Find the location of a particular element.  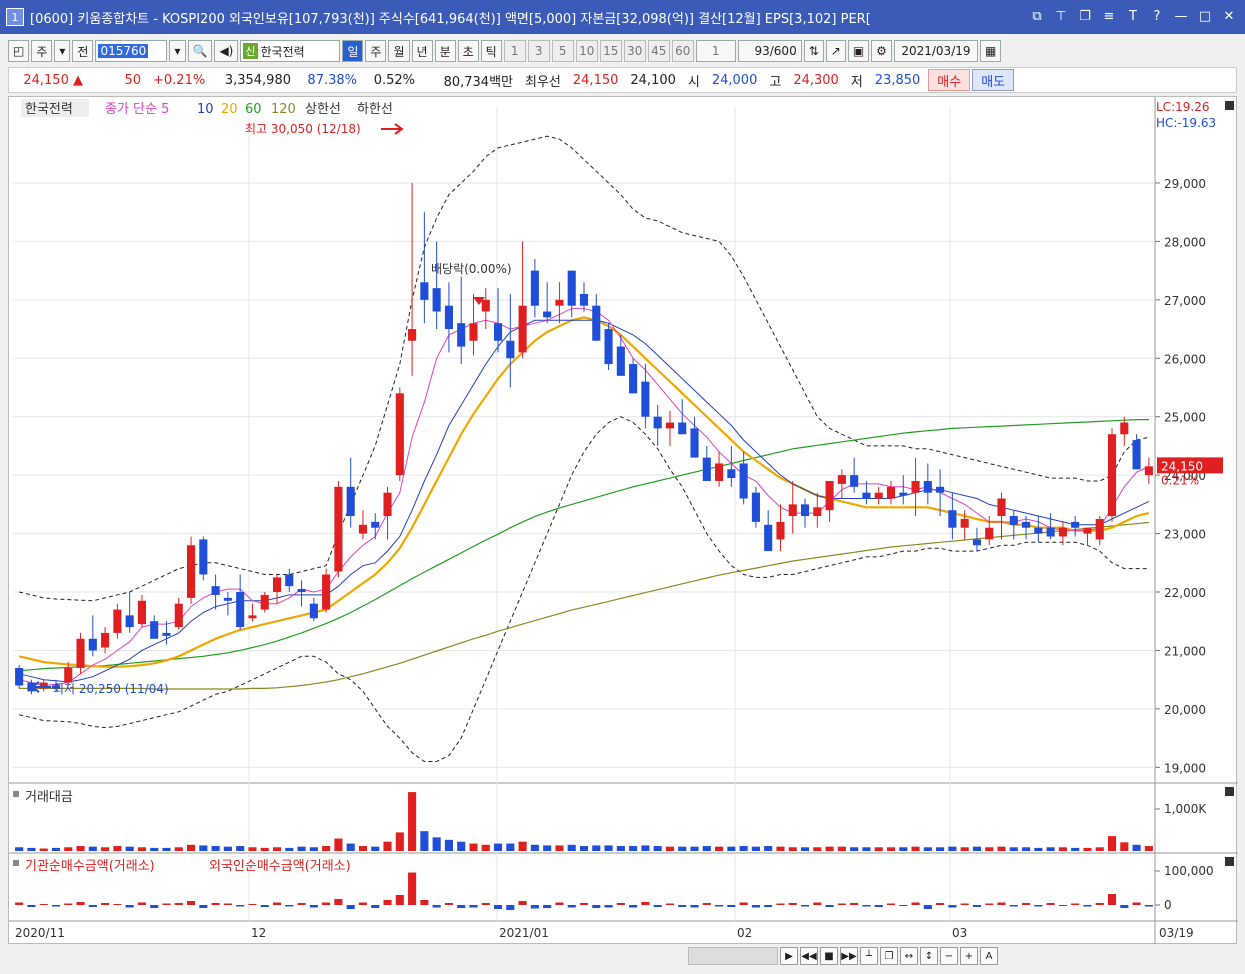

period-month: 월 is located at coordinates (399, 51).